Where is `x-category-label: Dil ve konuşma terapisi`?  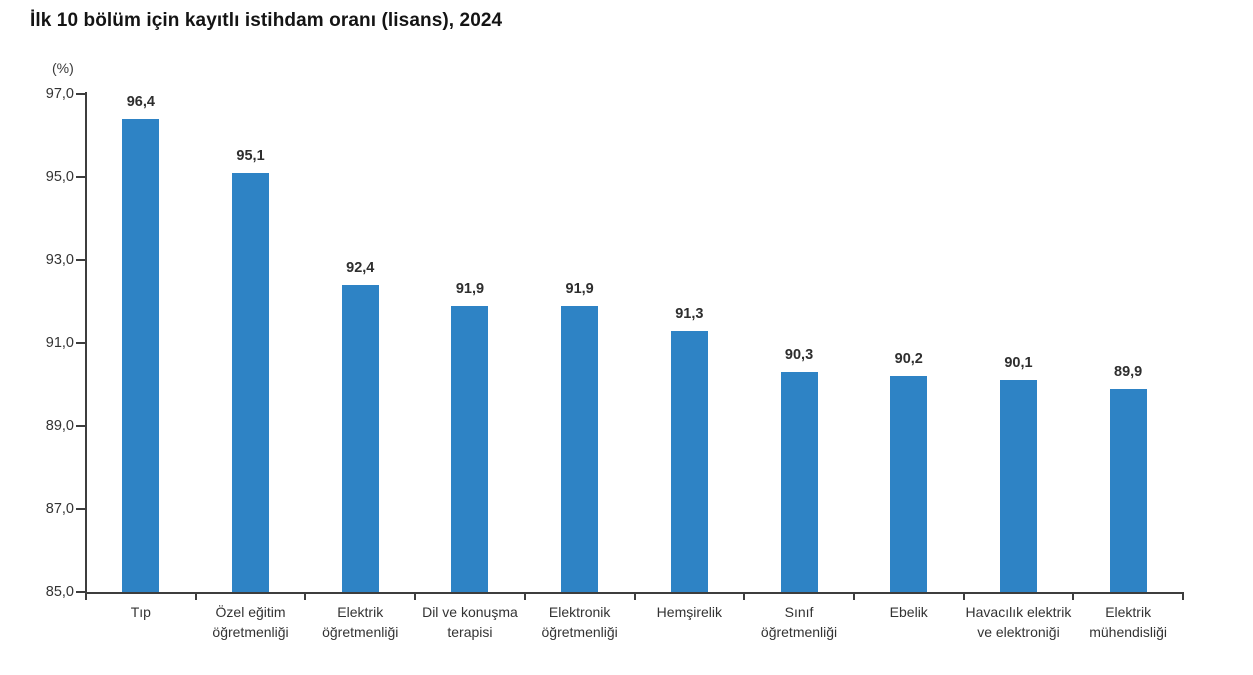 x-category-label: Dil ve konuşma terapisi is located at coordinates (470, 622).